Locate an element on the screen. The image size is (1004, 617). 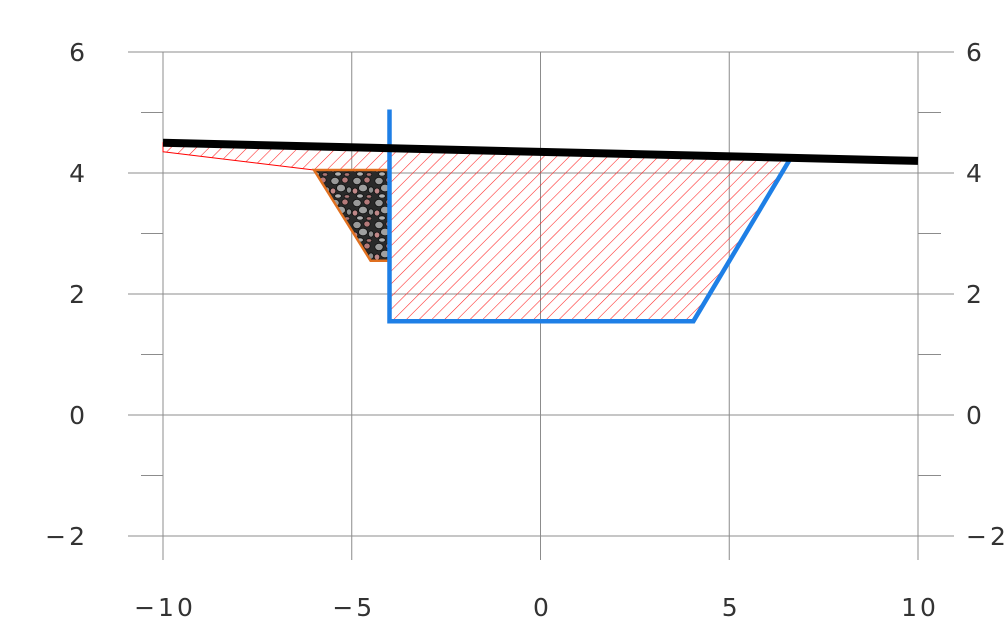
y-tick-label-left: 6 is located at coordinates (78, 52).